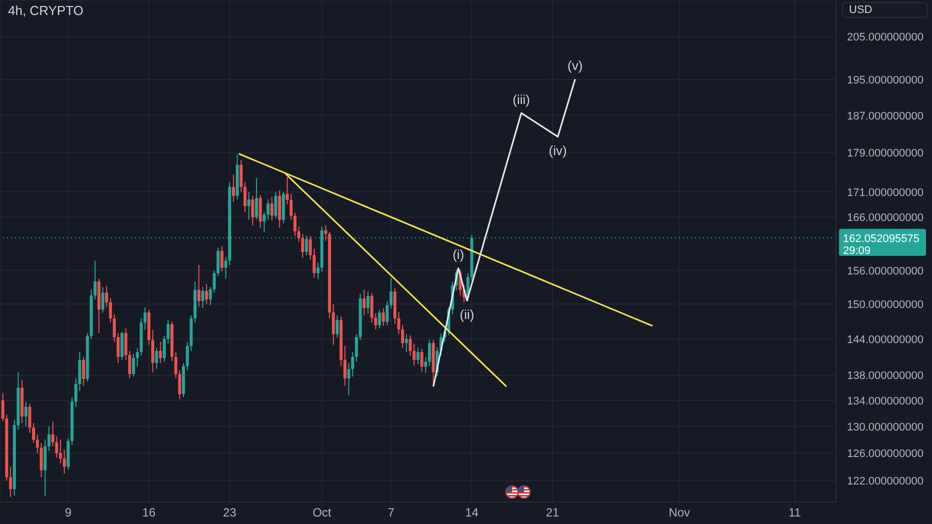 The height and width of the screenshot is (524, 932). What do you see at coordinates (679, 513) in the screenshot?
I see `x-tick-label: Nov` at bounding box center [679, 513].